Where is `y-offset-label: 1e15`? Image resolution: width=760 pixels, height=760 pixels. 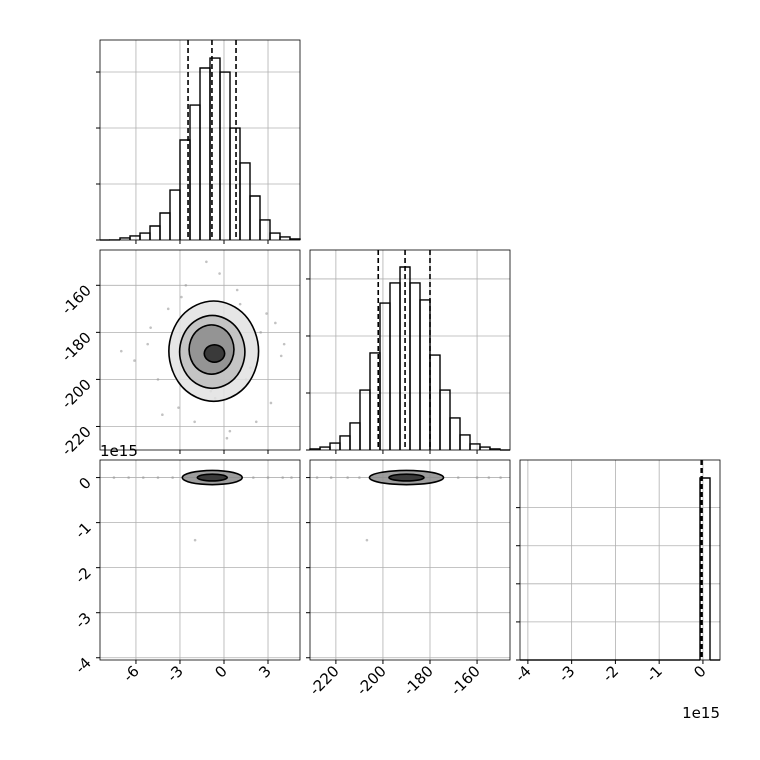 y-offset-label: 1e15 is located at coordinates (119, 451).